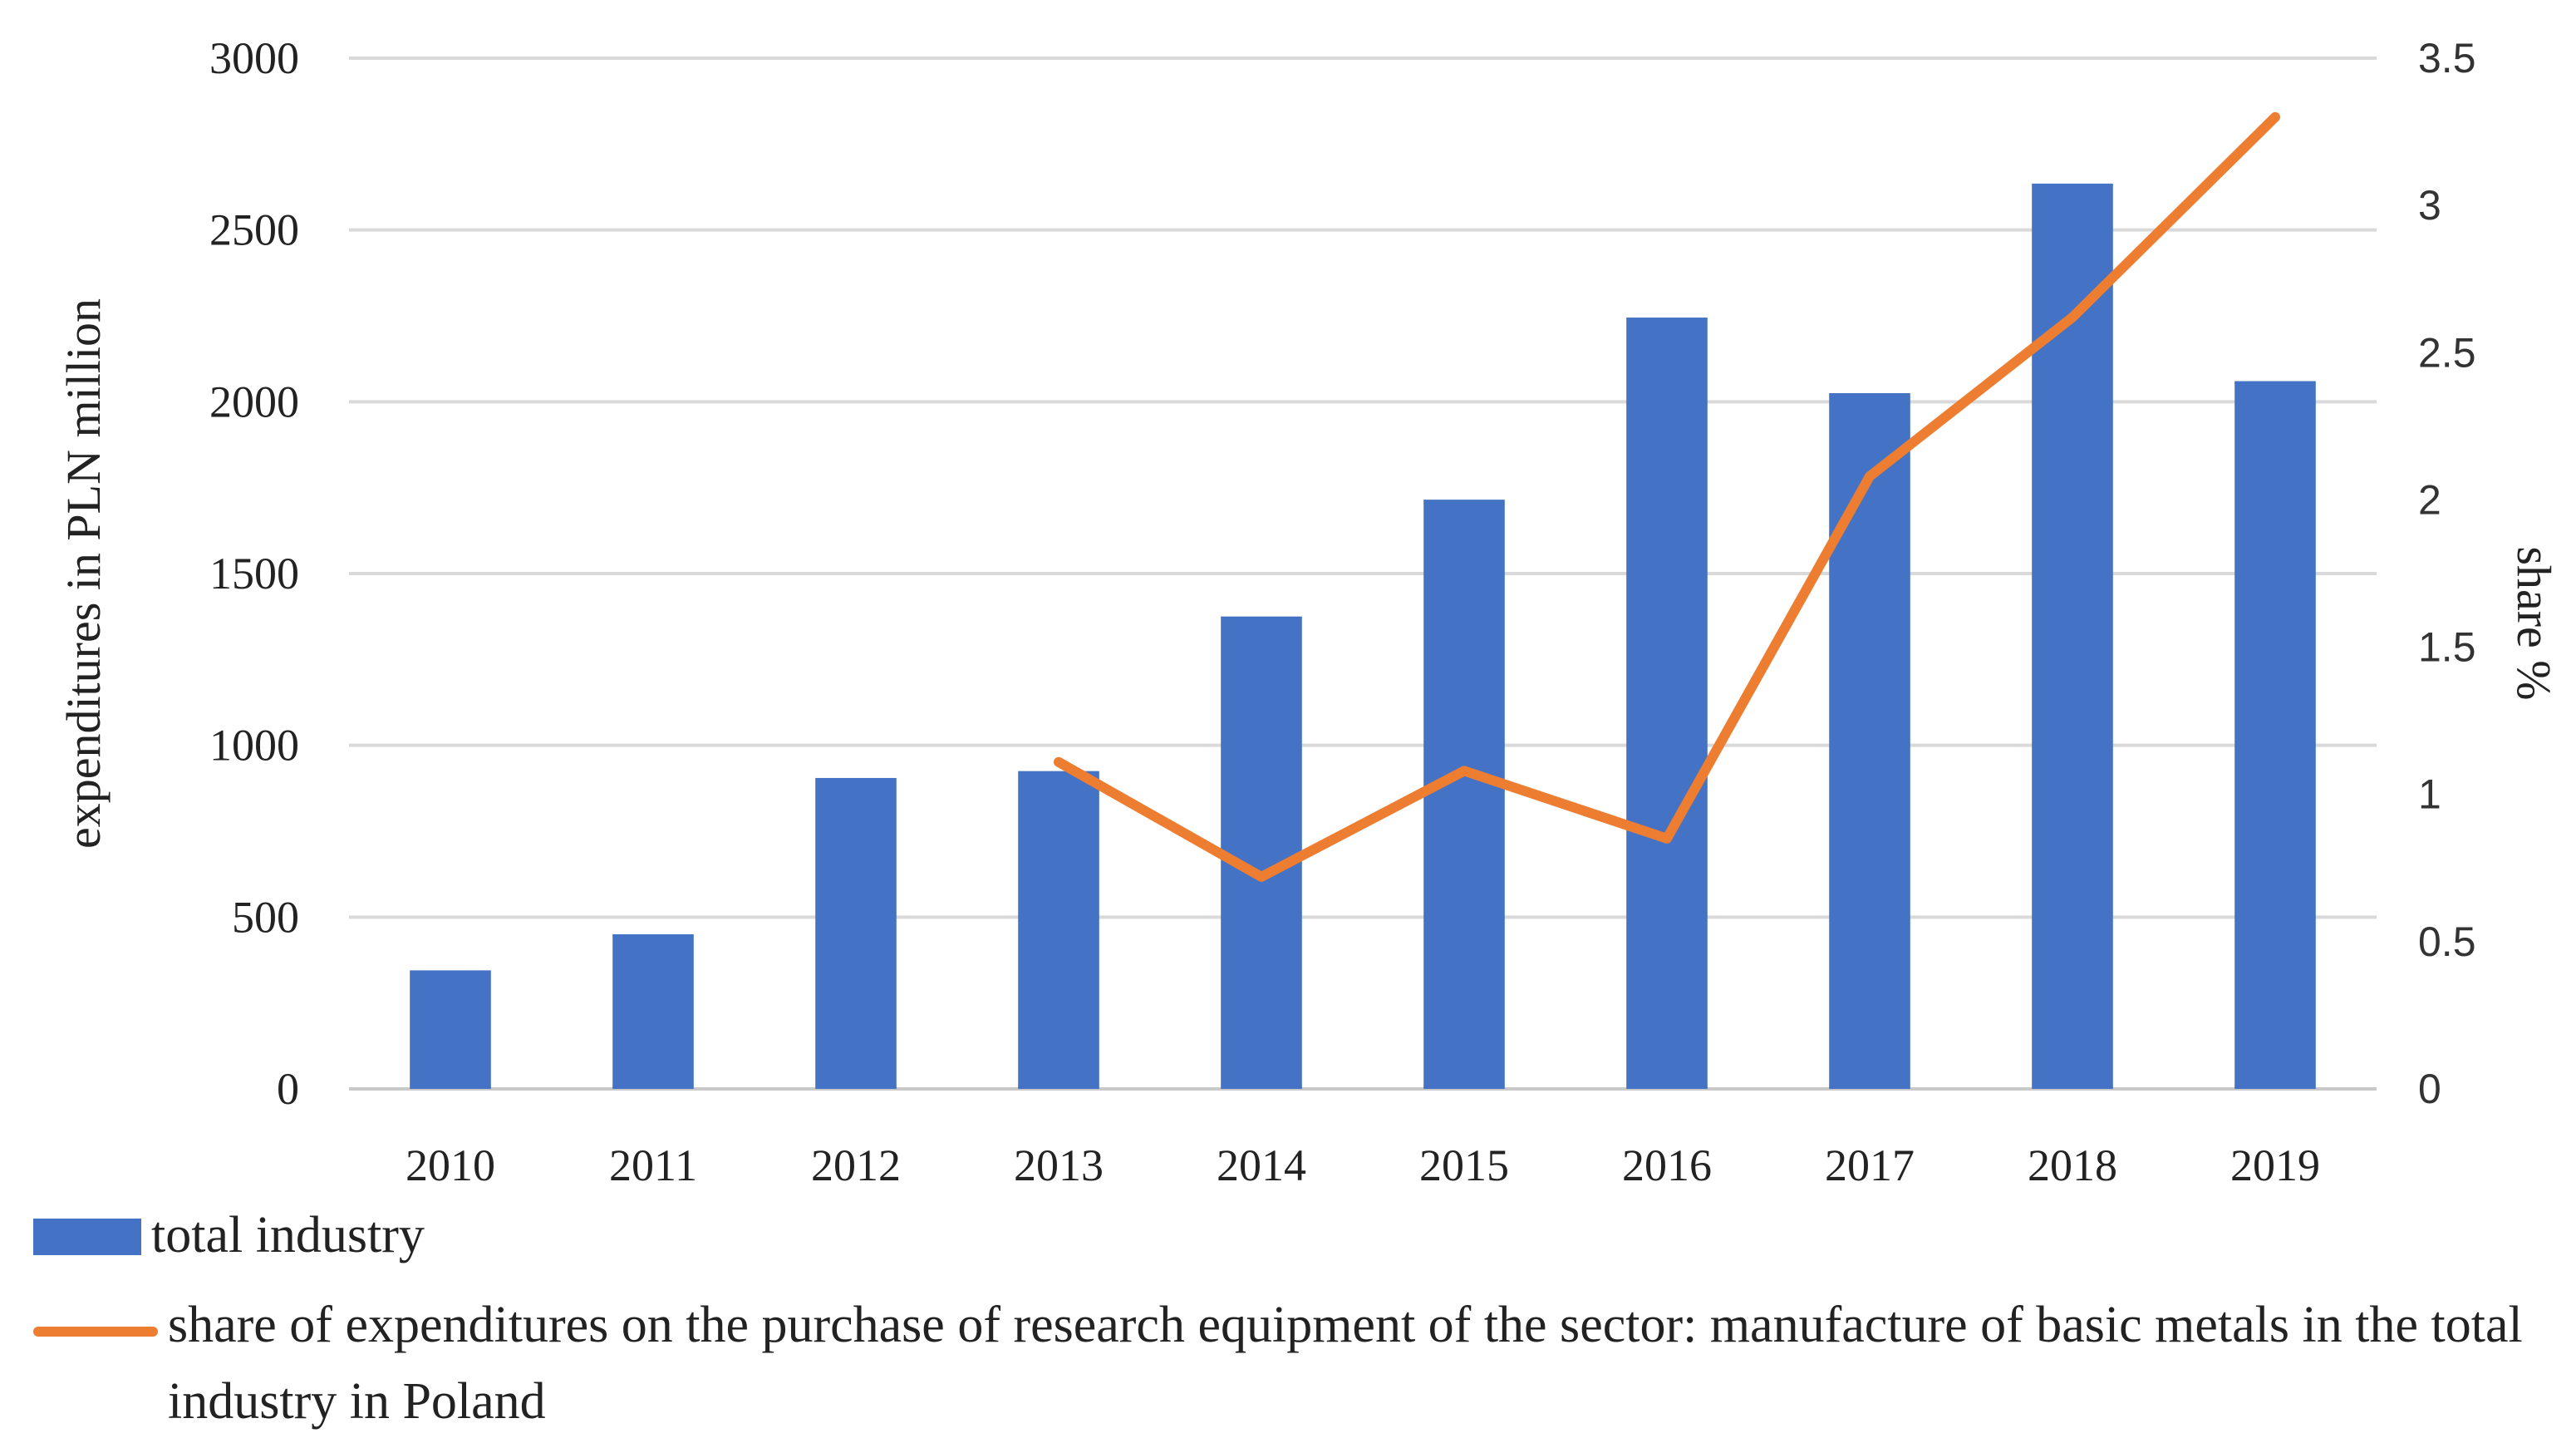 Image resolution: width=2576 pixels, height=1443 pixels. Describe the element at coordinates (2430, 205) in the screenshot. I see `right-tick-label: 3` at that location.